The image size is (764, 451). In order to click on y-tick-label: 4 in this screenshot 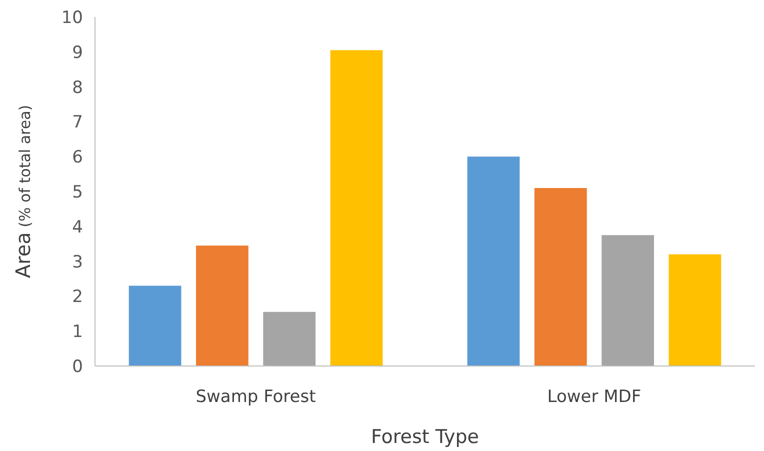, I will do `click(77, 227)`.